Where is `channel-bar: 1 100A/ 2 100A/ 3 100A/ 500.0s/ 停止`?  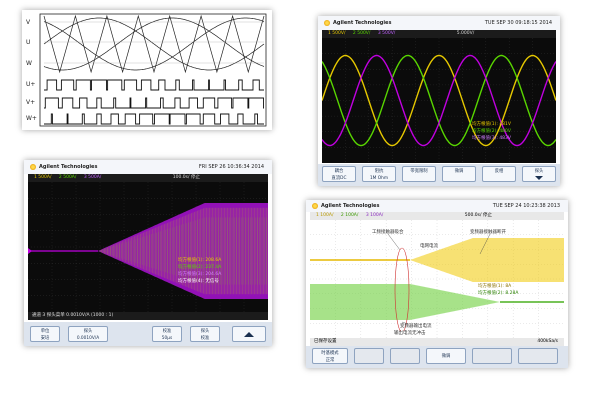
channel-bar: 1 100A/ 2 100A/ 3 100A/ 500.0s/ 停止 is located at coordinates (437, 216).